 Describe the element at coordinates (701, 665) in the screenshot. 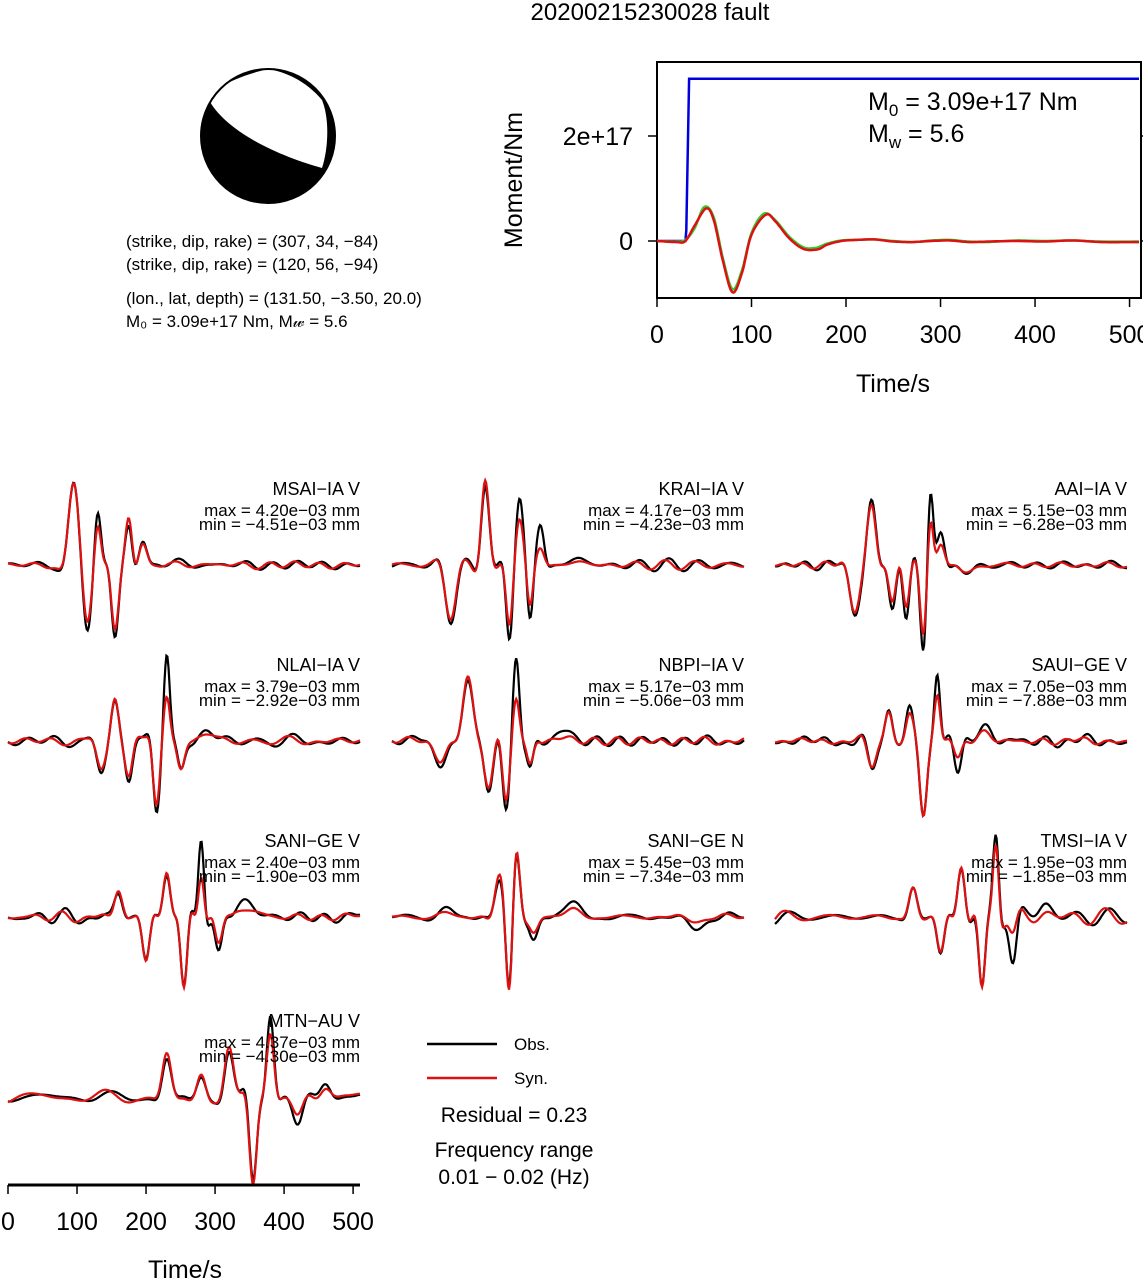

I see `station-label: NBPI−IA V` at that location.